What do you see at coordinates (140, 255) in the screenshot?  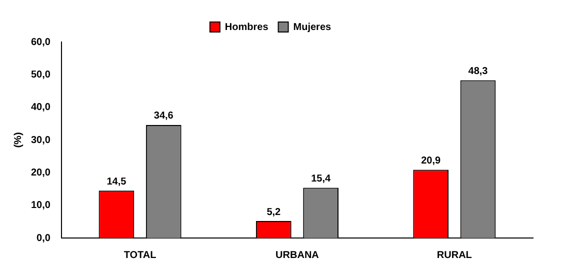 I see `x-tick-label: TOTAL` at bounding box center [140, 255].